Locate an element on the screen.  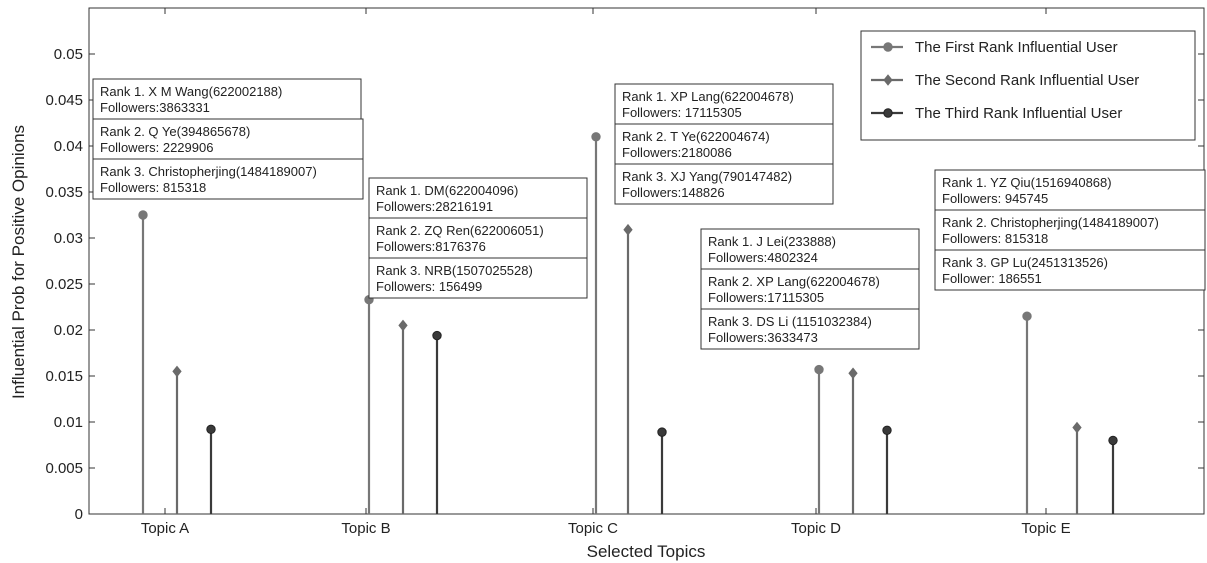
y-tick-label: 0.015 is located at coordinates (64, 376).